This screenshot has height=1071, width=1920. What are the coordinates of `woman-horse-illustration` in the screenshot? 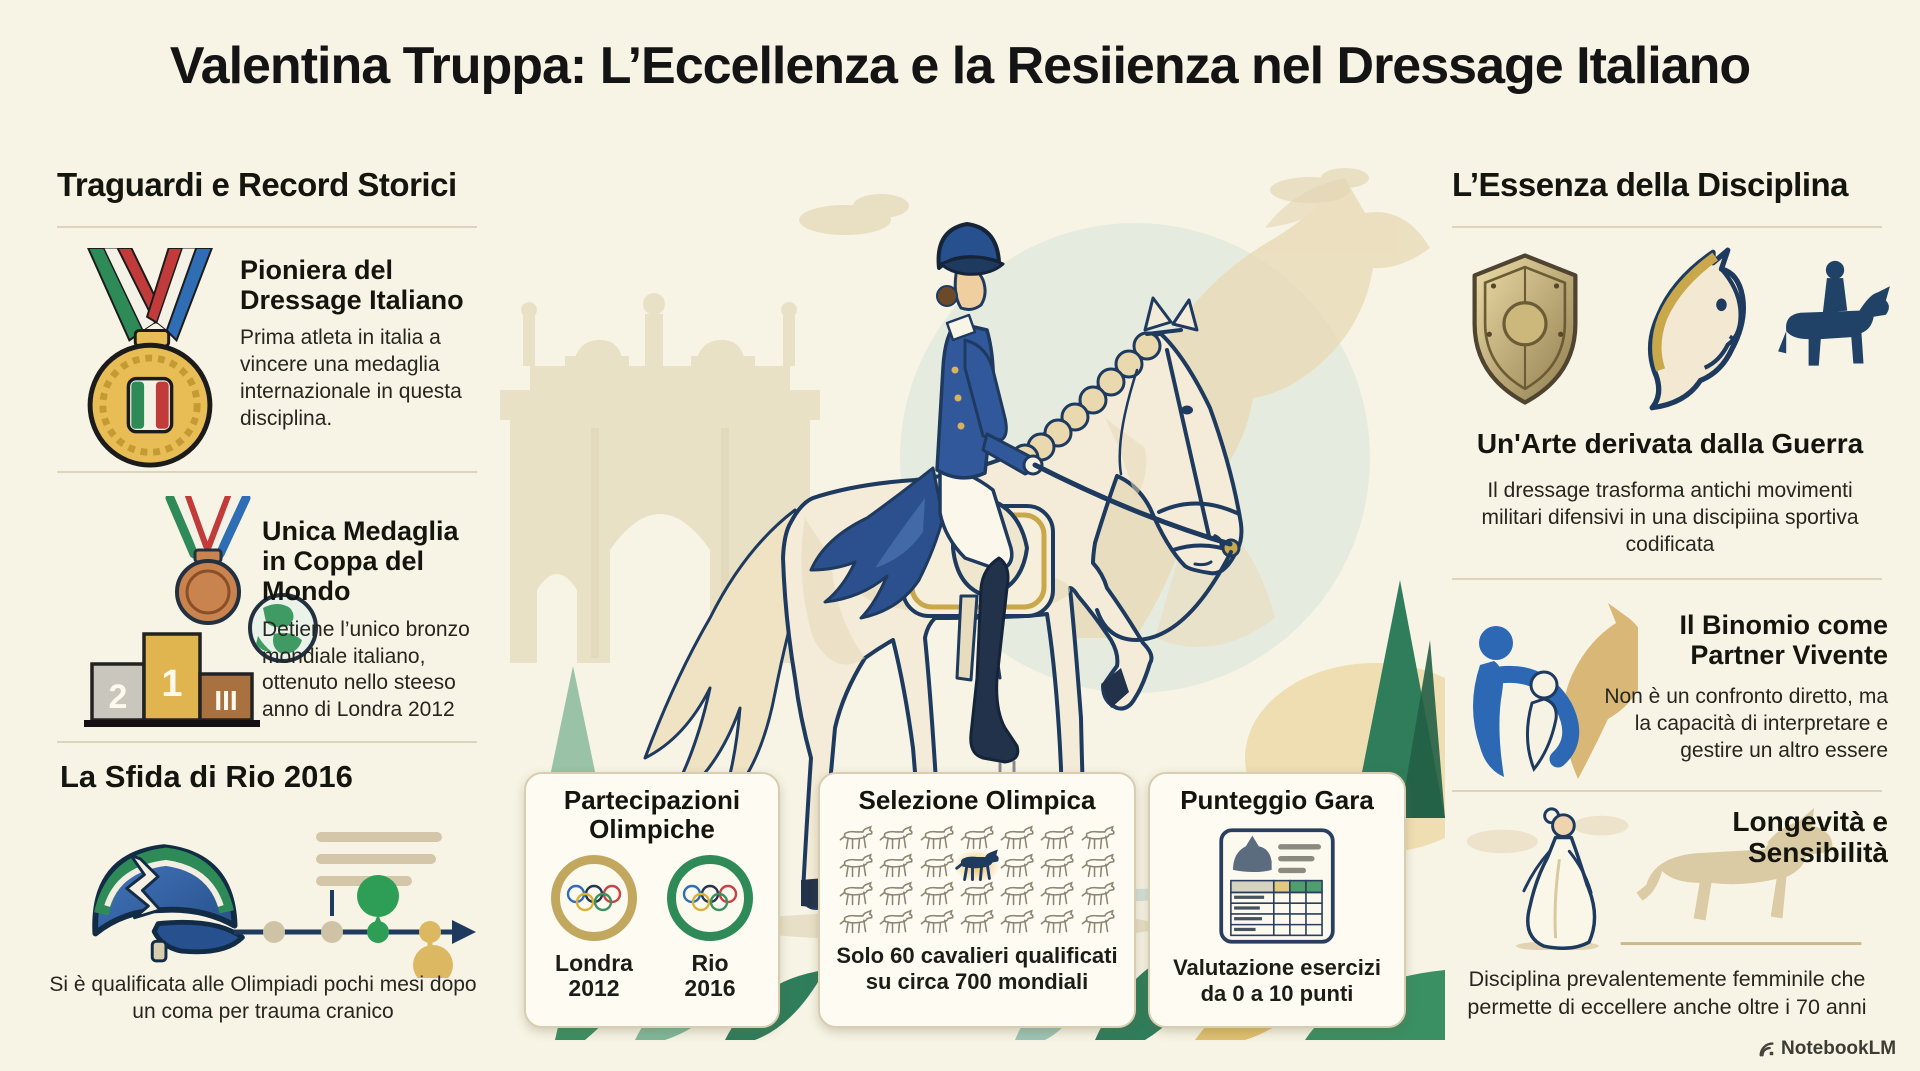 It's located at (1664, 878).